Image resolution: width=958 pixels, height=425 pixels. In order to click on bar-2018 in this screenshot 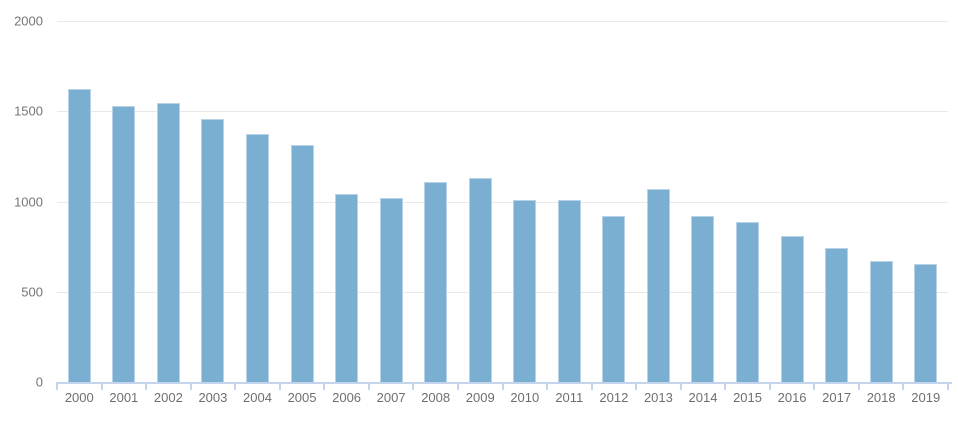, I will do `click(881, 321)`.